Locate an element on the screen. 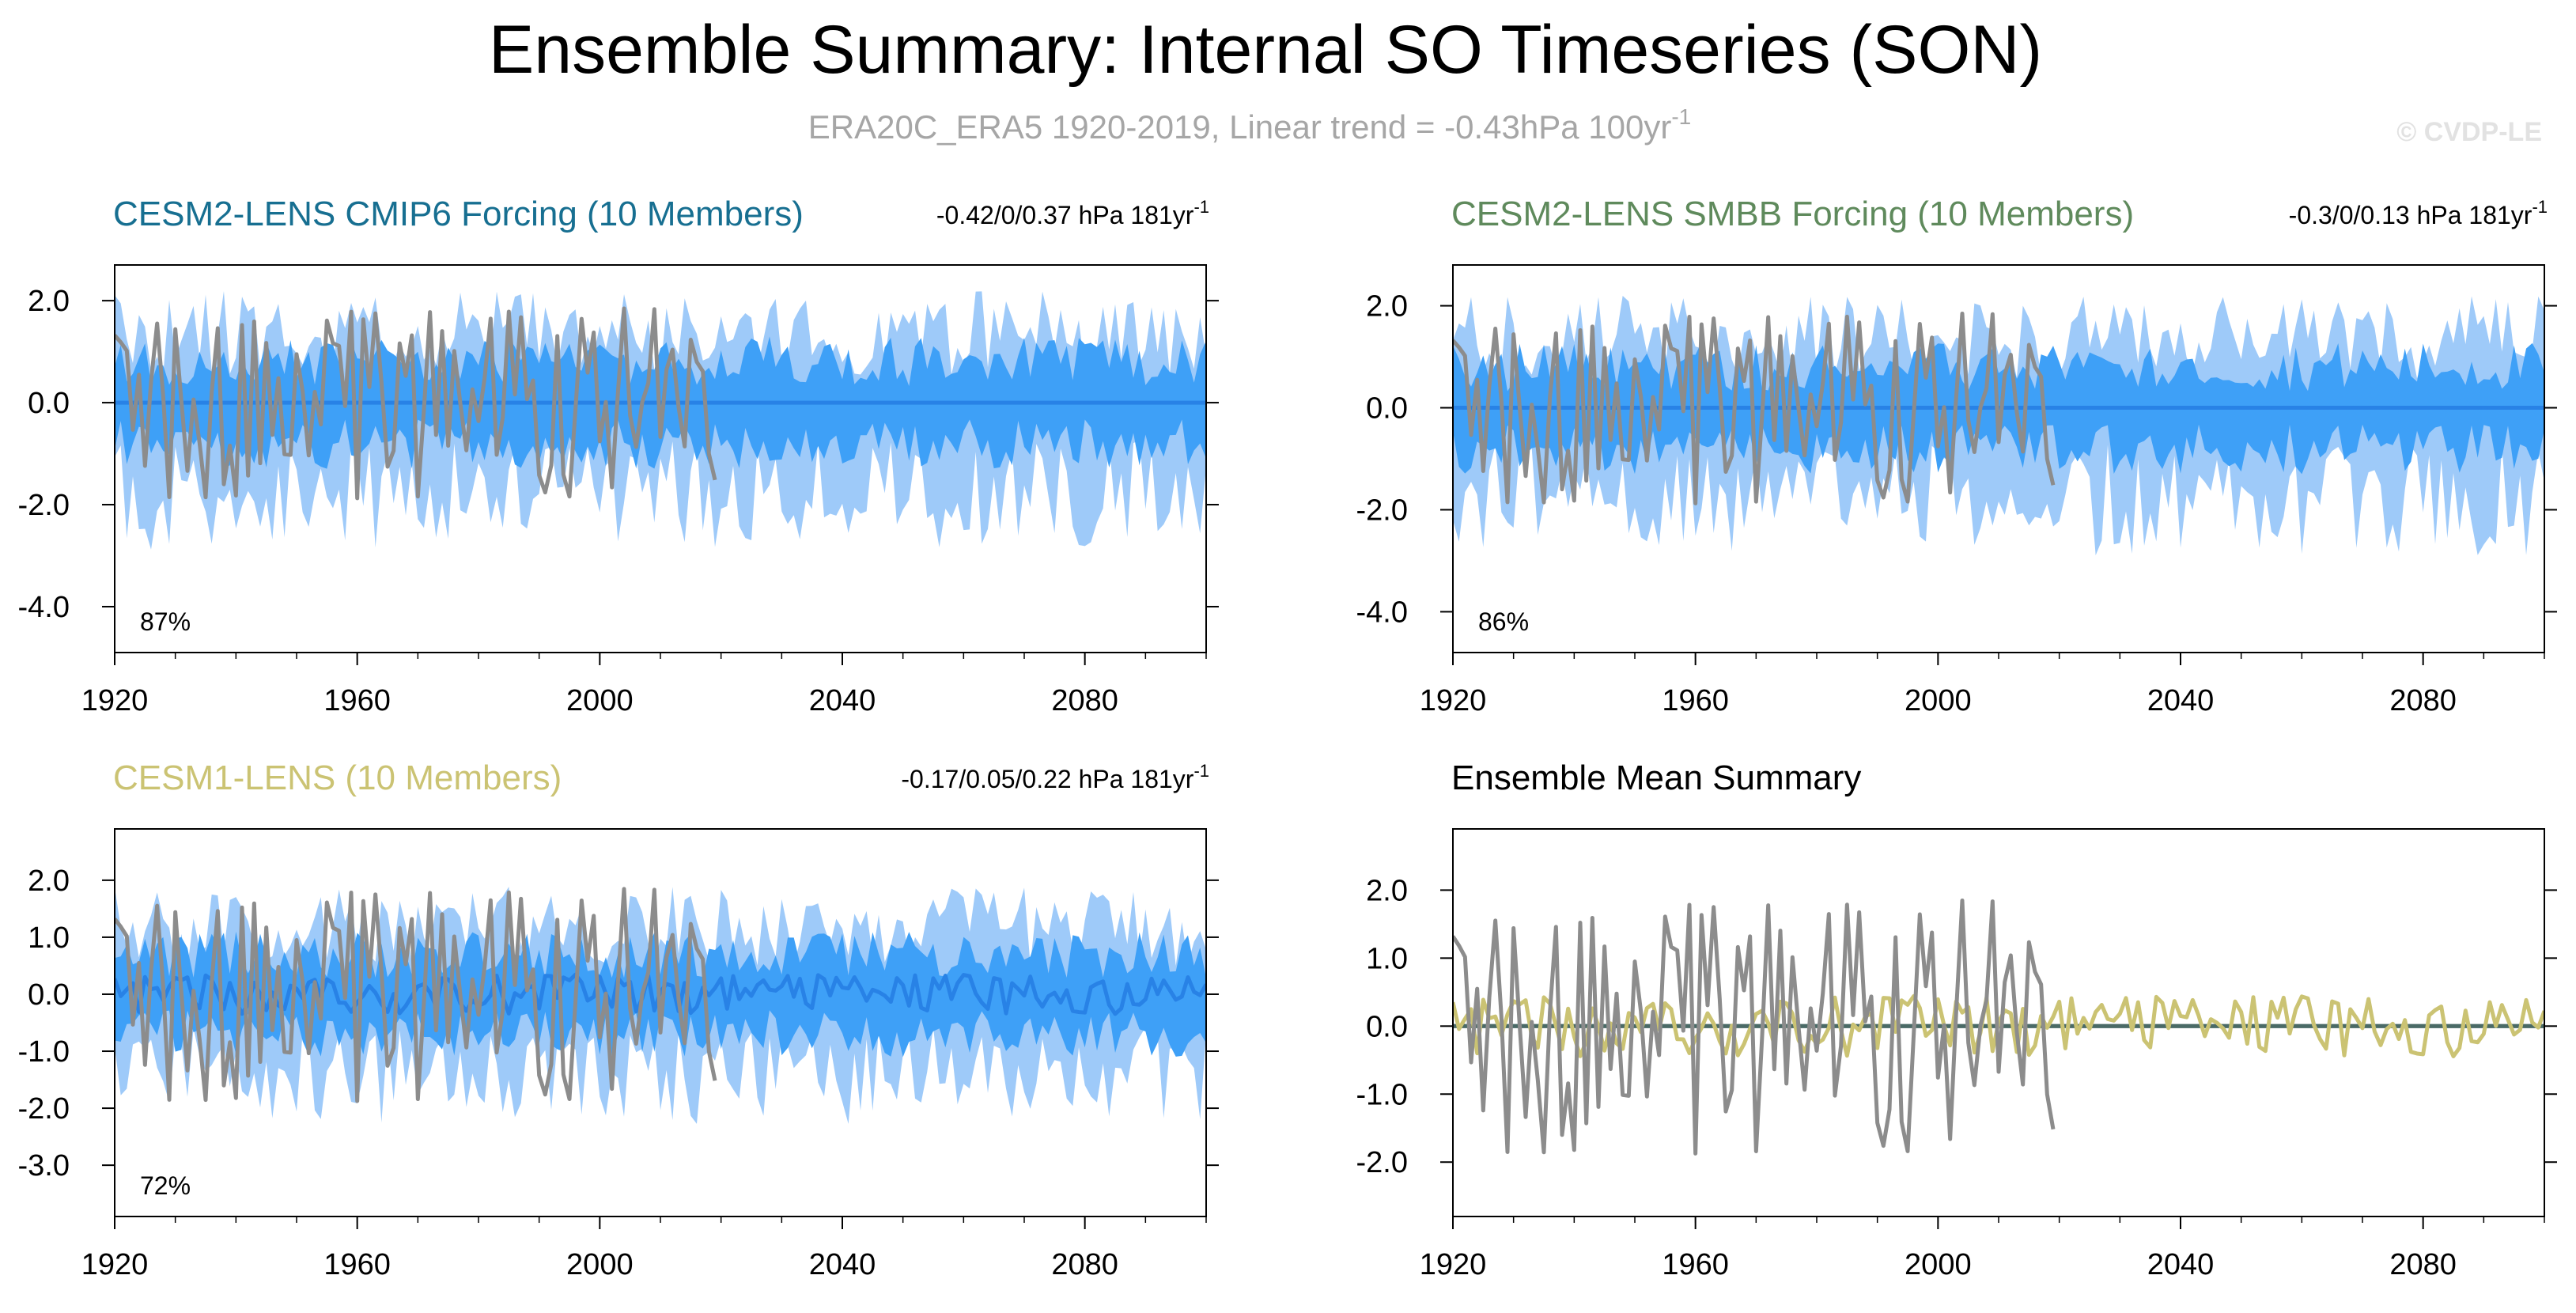  panel-title: Ensemble Mean Summary is located at coordinates (1656, 778).